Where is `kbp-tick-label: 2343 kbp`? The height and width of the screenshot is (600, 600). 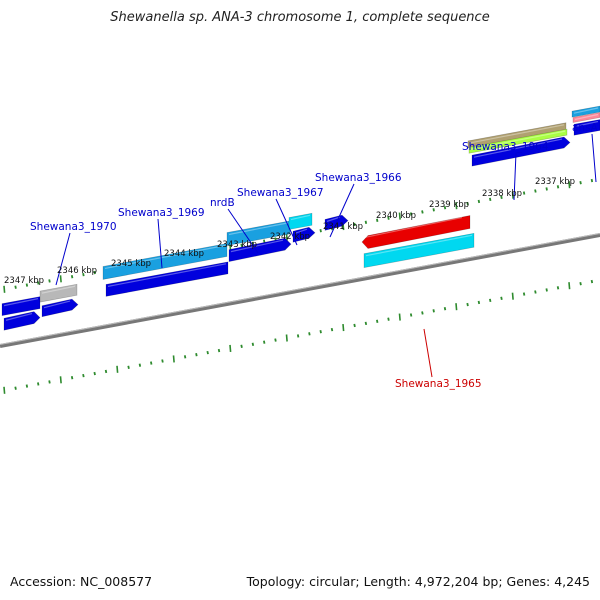
kbp-tick-label: 2343 kbp is located at coordinates (237, 245).